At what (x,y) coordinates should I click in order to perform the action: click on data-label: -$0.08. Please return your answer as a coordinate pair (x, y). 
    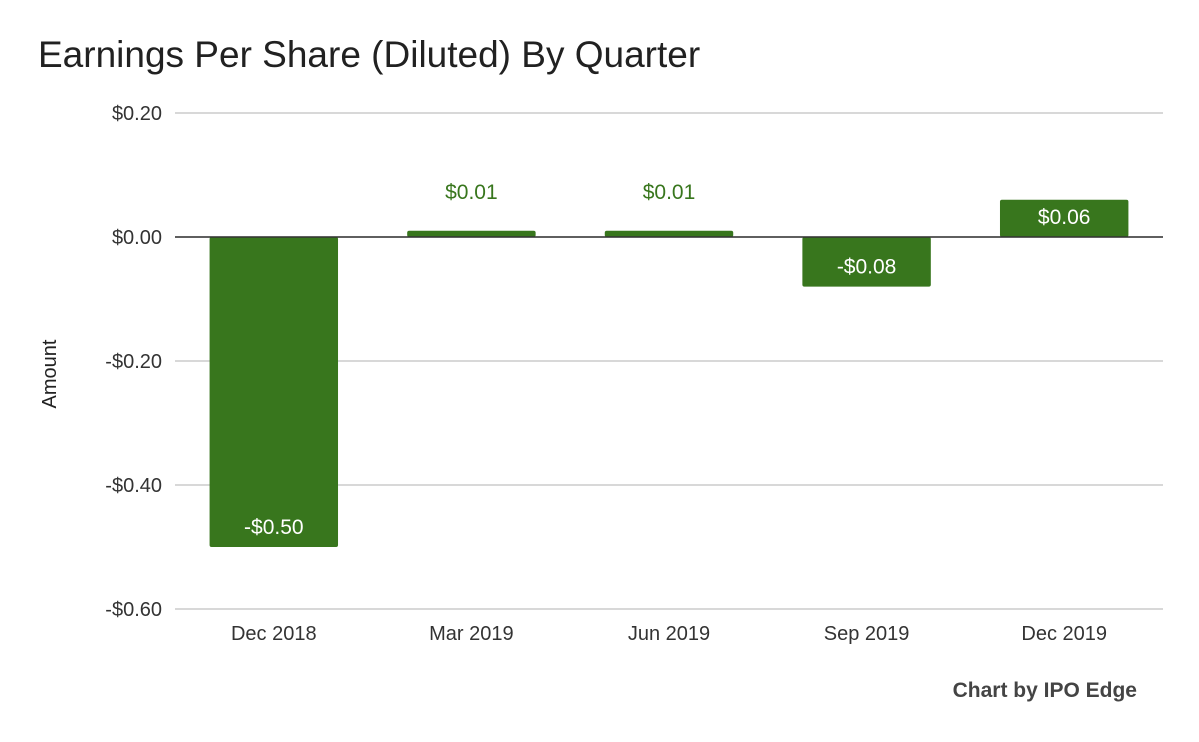
    Looking at the image, I should click on (867, 267).